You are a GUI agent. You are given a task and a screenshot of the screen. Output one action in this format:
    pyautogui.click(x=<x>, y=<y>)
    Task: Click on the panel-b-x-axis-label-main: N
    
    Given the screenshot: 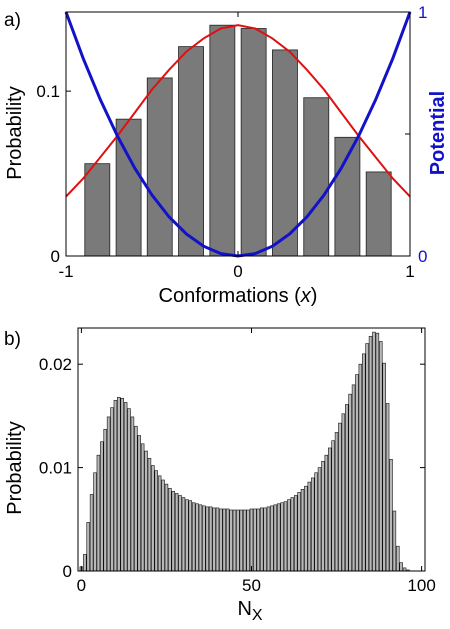 What is the action you would take?
    pyautogui.click(x=244, y=609)
    